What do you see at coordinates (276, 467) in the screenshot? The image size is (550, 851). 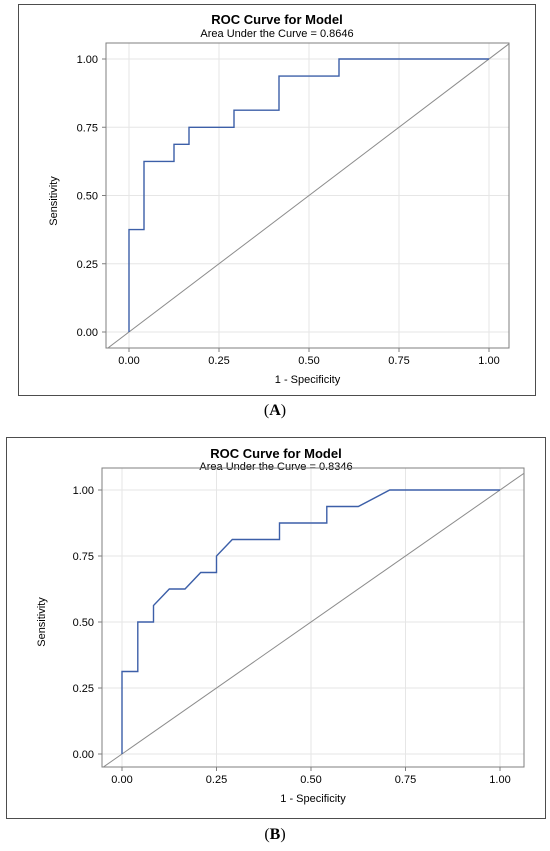 I see `chart-subtitle: Area Under the Curve = 0.8346` at bounding box center [276, 467].